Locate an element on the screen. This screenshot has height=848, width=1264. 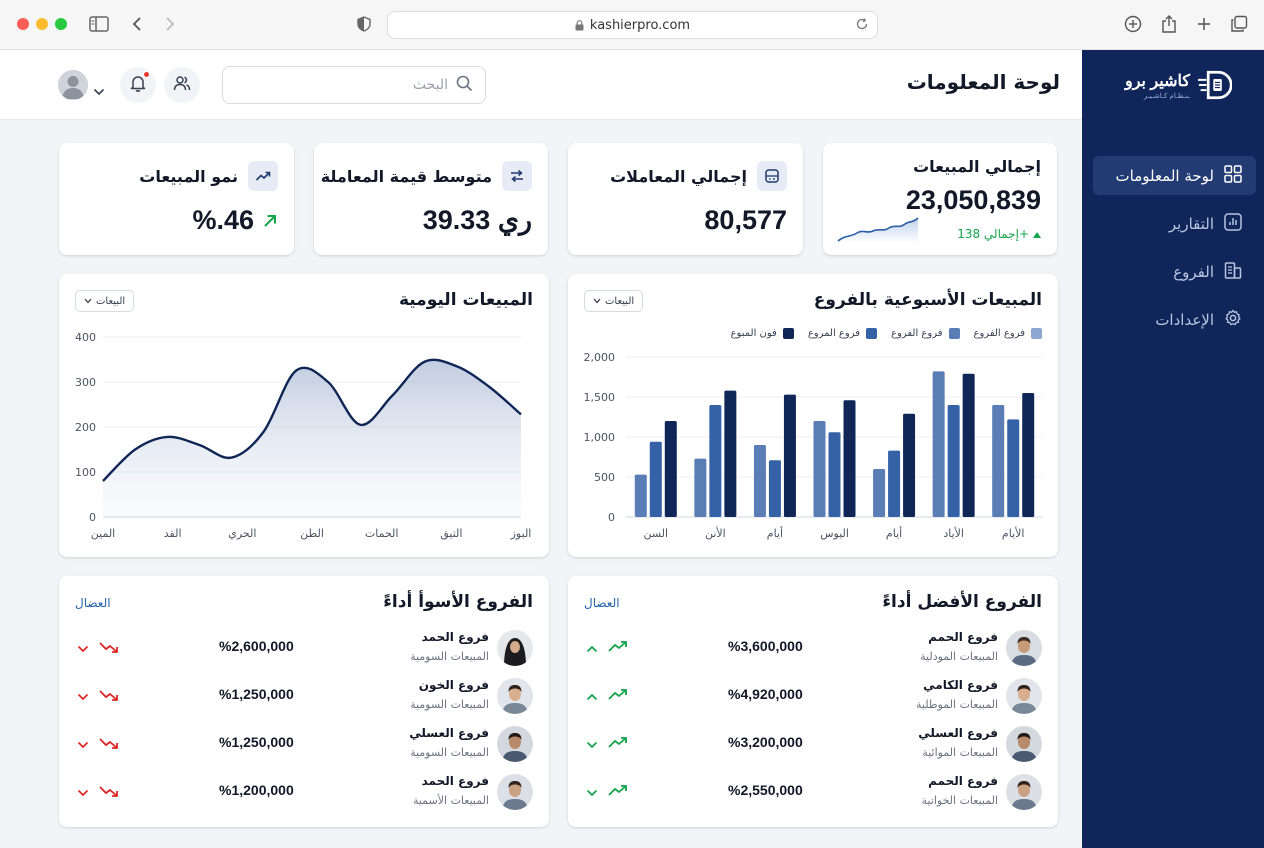
list-item: فروع الحمد المبيعات السومية %2,600,000 is located at coordinates (304, 648).